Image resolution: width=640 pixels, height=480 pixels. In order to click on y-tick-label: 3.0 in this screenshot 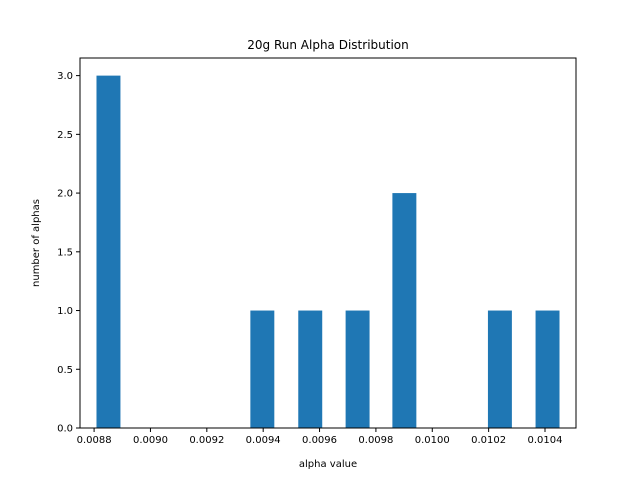, I will do `click(65, 76)`.